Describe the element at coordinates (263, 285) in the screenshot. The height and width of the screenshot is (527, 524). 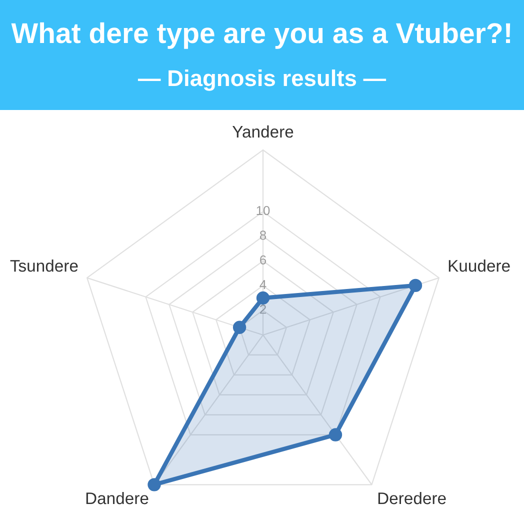
I see `y-tick-label: 4` at that location.